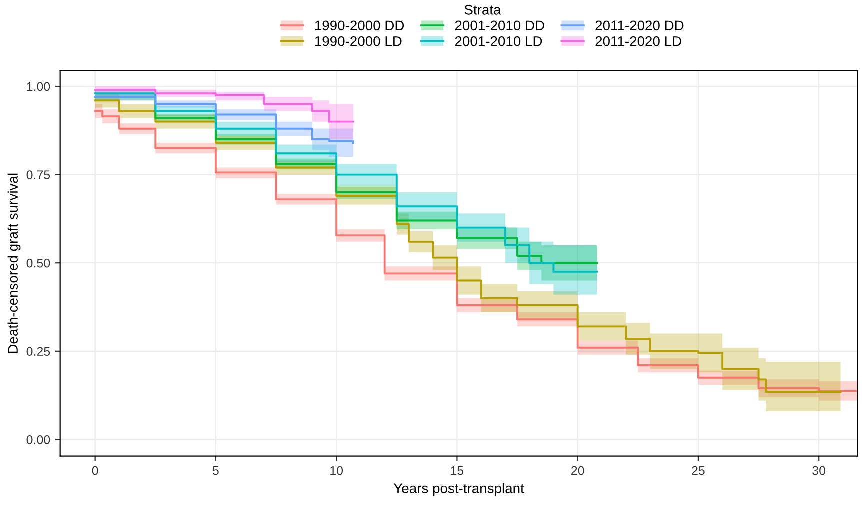 The width and height of the screenshot is (862, 507). What do you see at coordinates (358, 41) in the screenshot?
I see `legend-label: 1990-2000 LD` at bounding box center [358, 41].